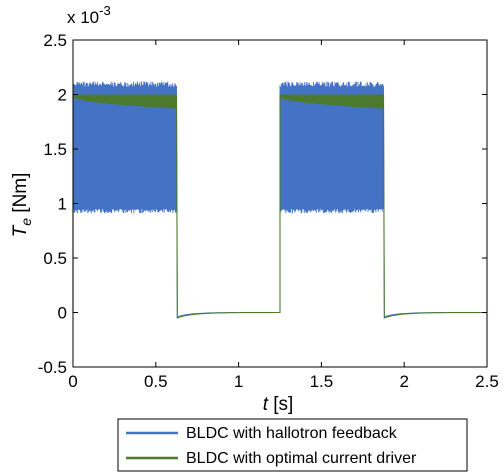  Describe the element at coordinates (20, 195) in the screenshot. I see `y-axis-label-unit: [Nm]` at that location.